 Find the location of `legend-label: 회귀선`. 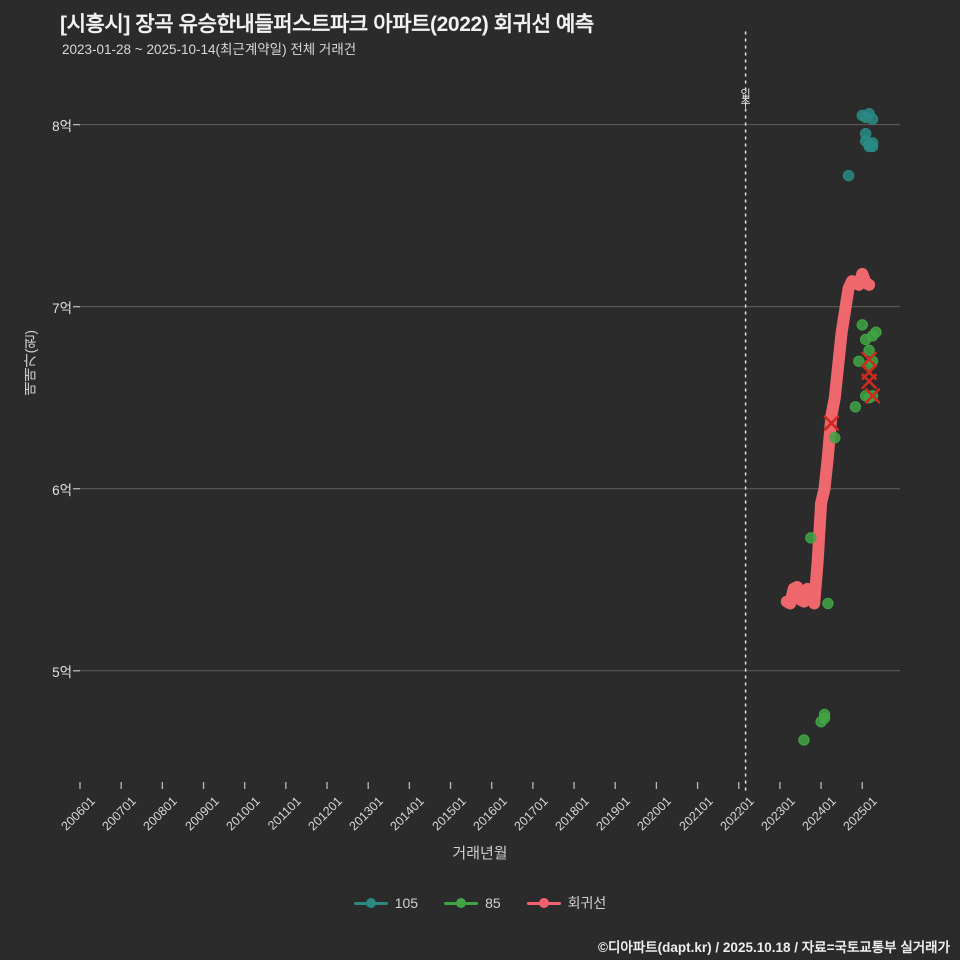

legend-label: 회귀선 is located at coordinates (587, 903).